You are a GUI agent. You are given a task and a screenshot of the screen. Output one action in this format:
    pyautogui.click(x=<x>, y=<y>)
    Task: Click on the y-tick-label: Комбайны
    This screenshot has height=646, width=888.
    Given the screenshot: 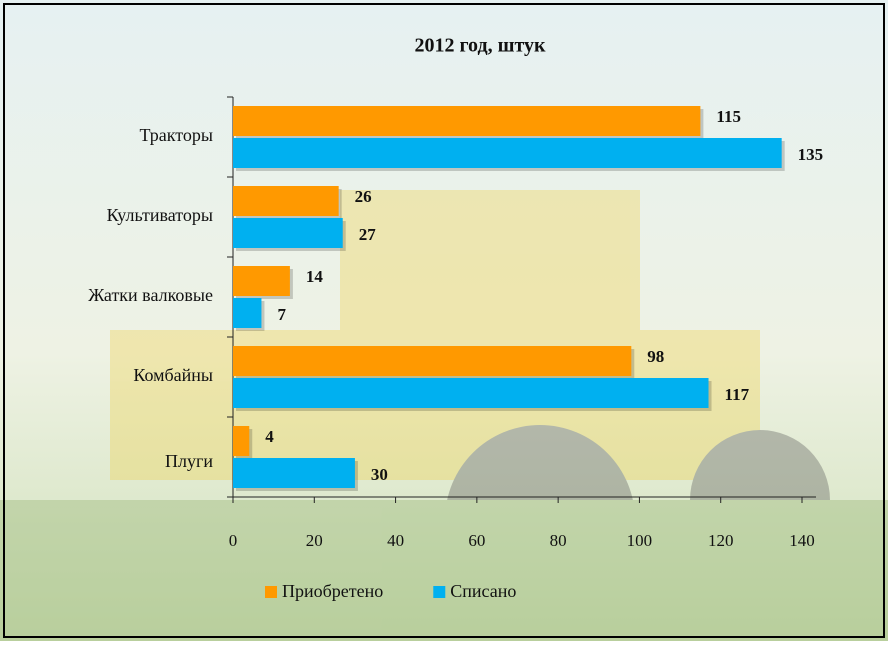 What is the action you would take?
    pyautogui.click(x=173, y=375)
    